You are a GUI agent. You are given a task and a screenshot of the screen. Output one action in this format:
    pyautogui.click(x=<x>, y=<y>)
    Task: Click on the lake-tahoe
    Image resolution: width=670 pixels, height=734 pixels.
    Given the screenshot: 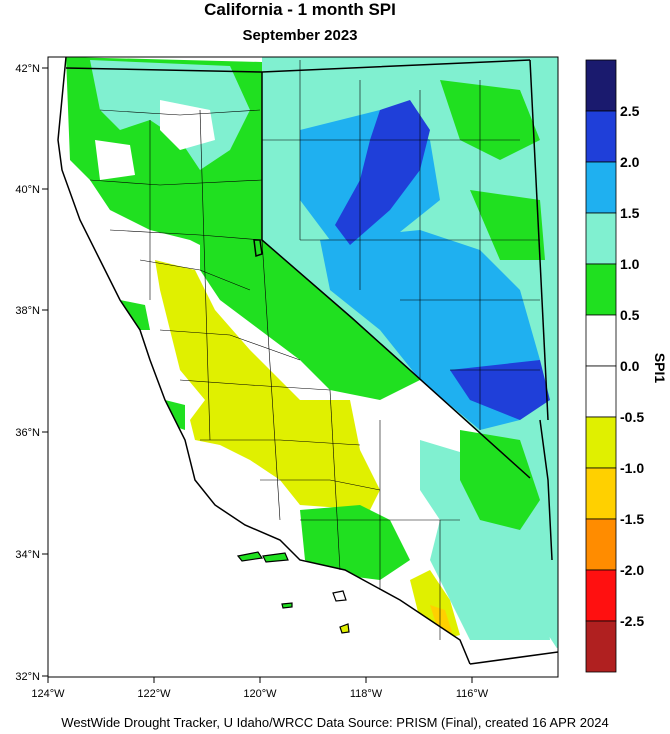 What is the action you would take?
    pyautogui.click(x=258, y=248)
    